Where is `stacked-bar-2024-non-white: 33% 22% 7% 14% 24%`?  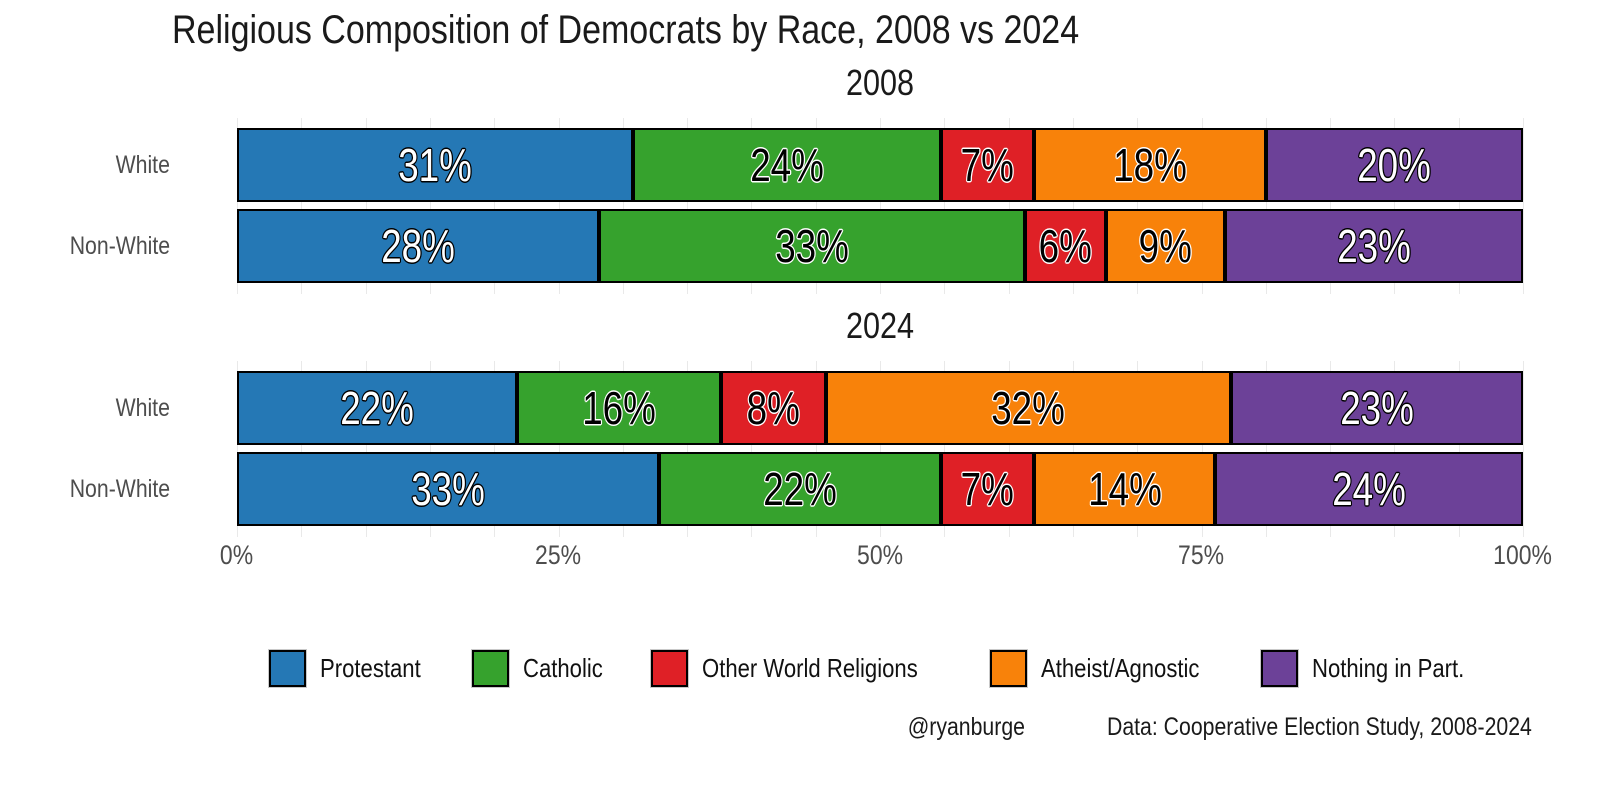 stacked-bar-2024-non-white: 33% 22% 7% 14% 24% is located at coordinates (880, 489).